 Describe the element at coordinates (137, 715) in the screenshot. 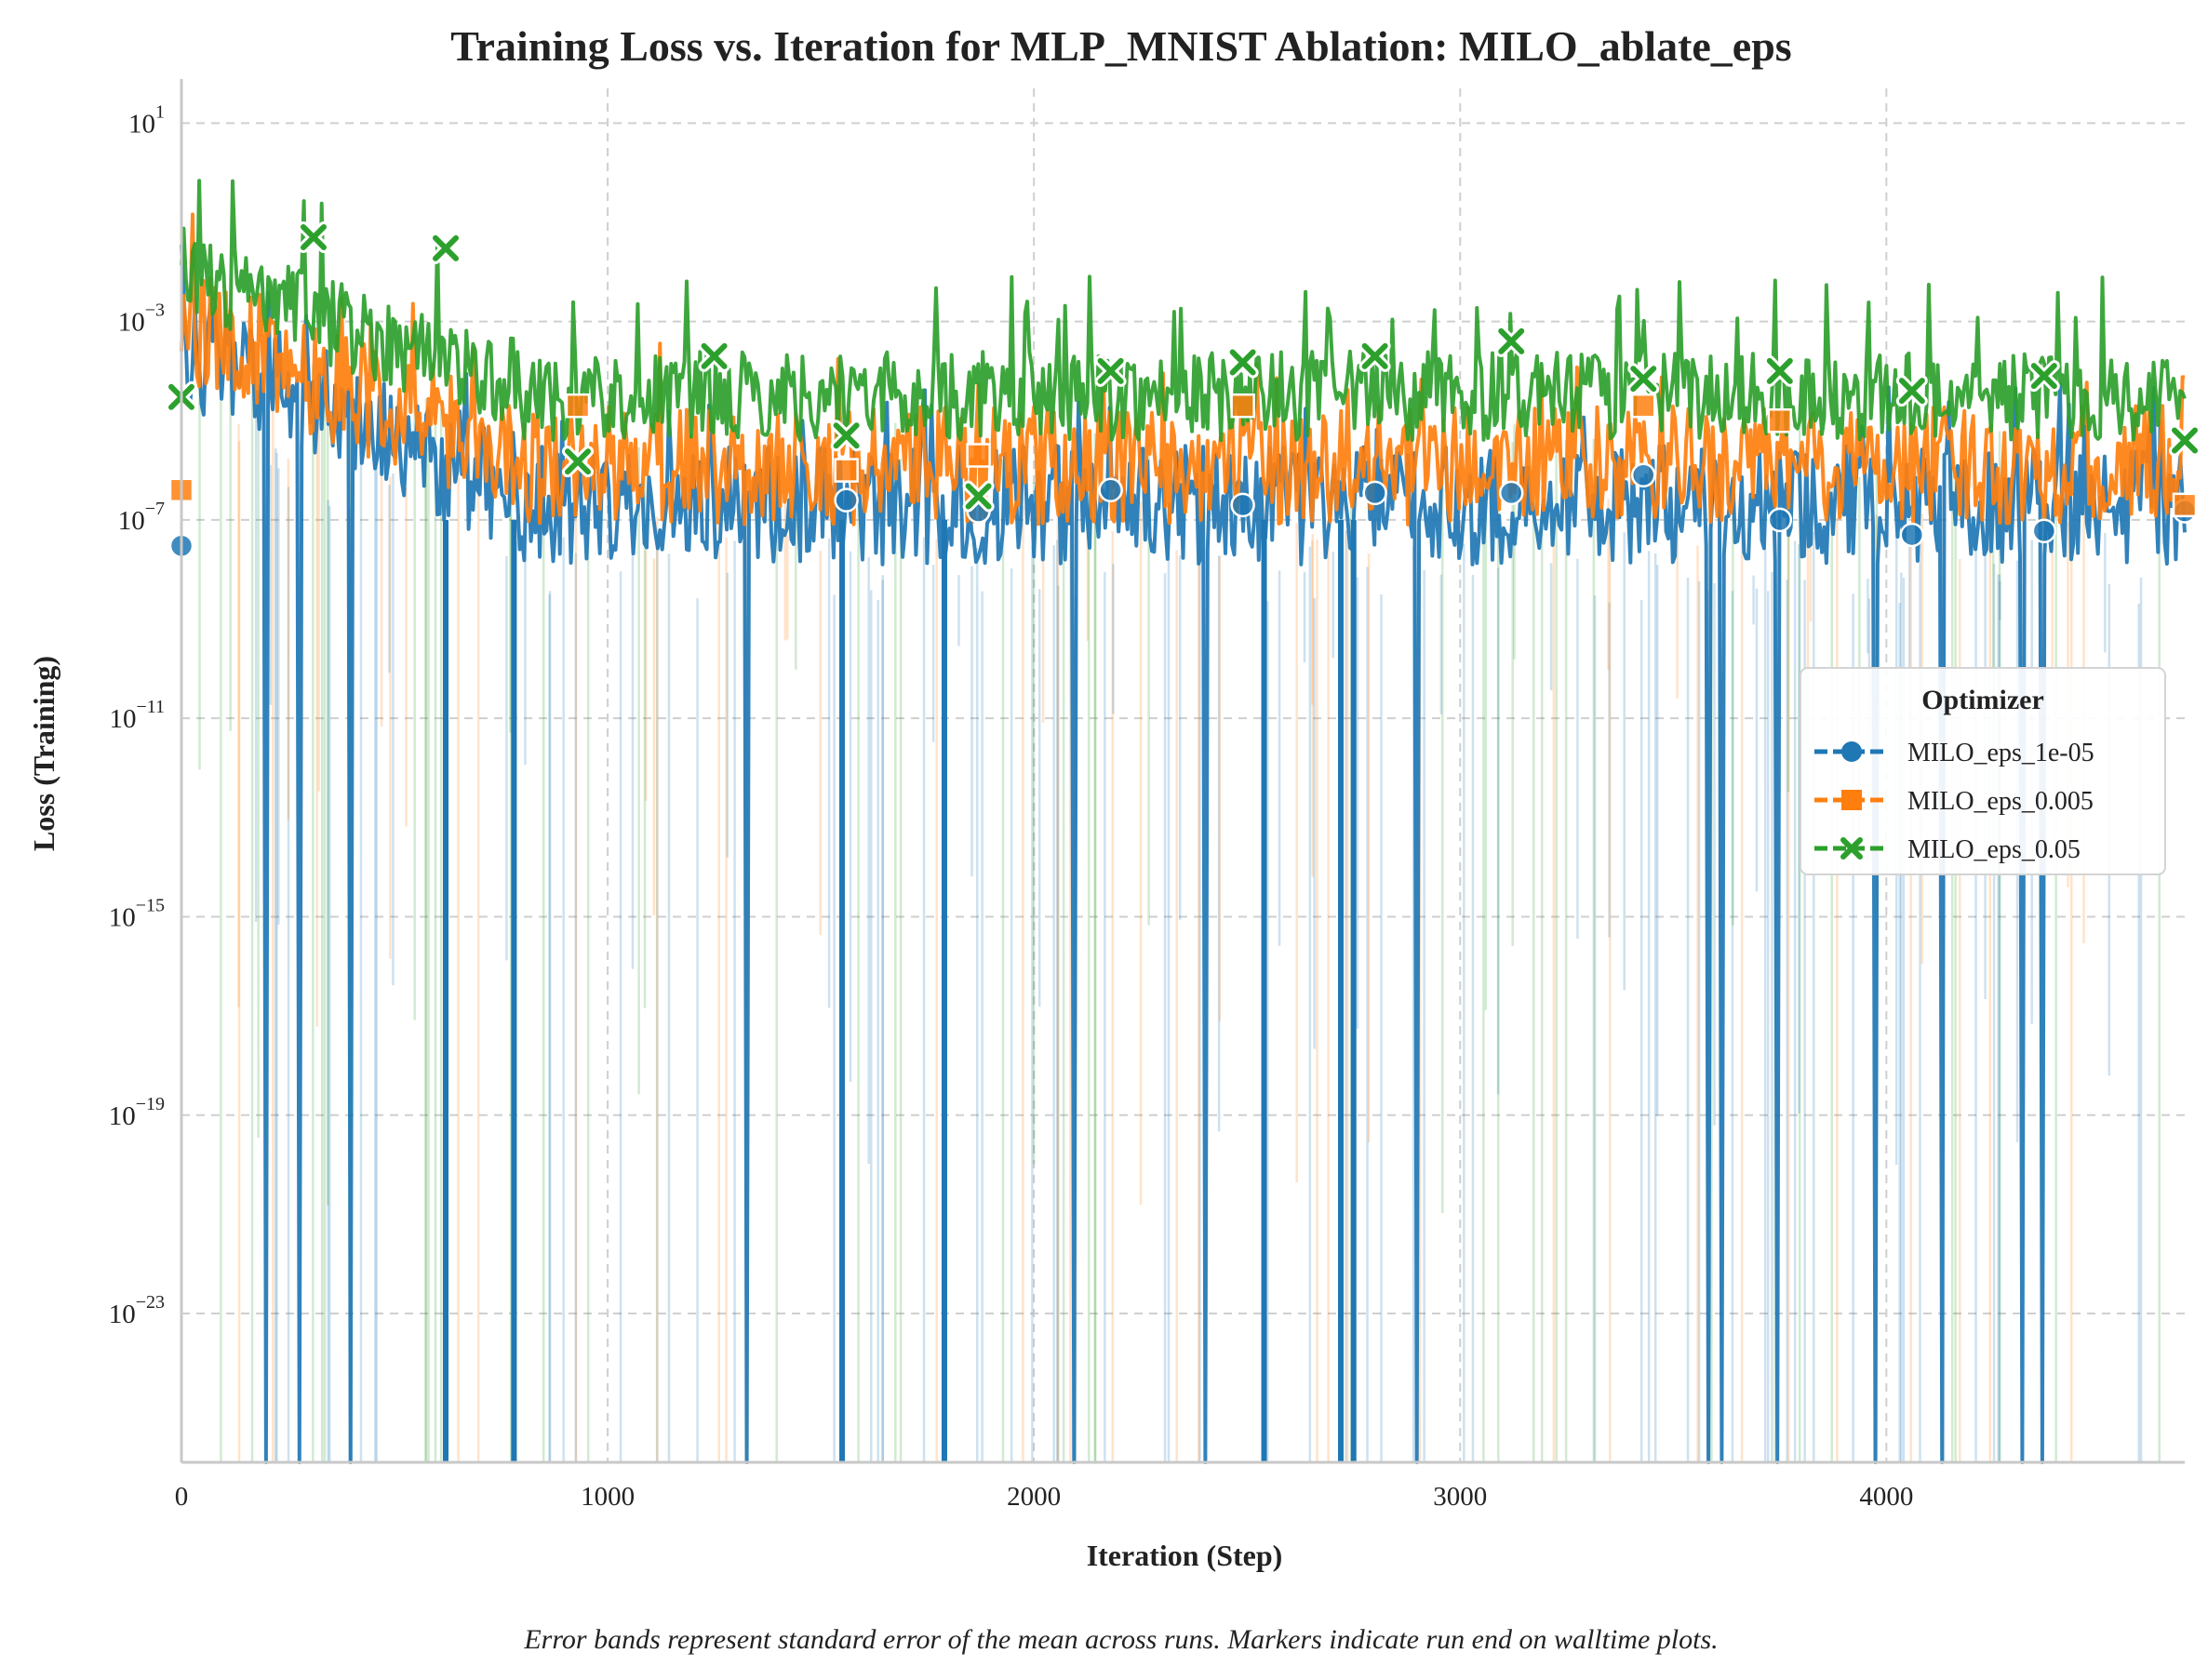

I see `y-tick-label: 10⁻¹¹` at that location.